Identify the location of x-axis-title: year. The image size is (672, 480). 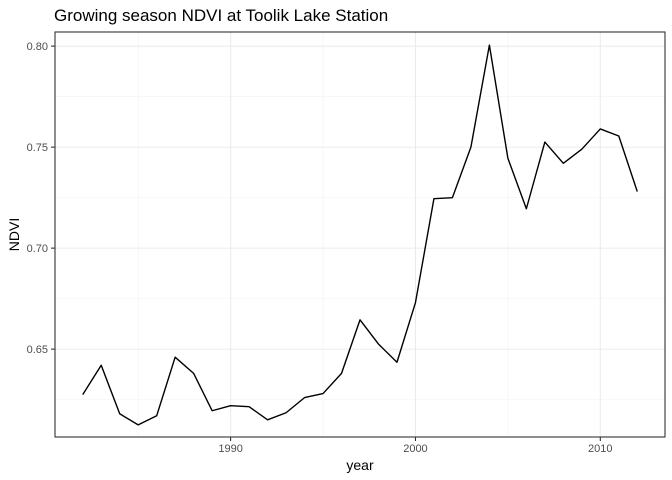
(360, 465).